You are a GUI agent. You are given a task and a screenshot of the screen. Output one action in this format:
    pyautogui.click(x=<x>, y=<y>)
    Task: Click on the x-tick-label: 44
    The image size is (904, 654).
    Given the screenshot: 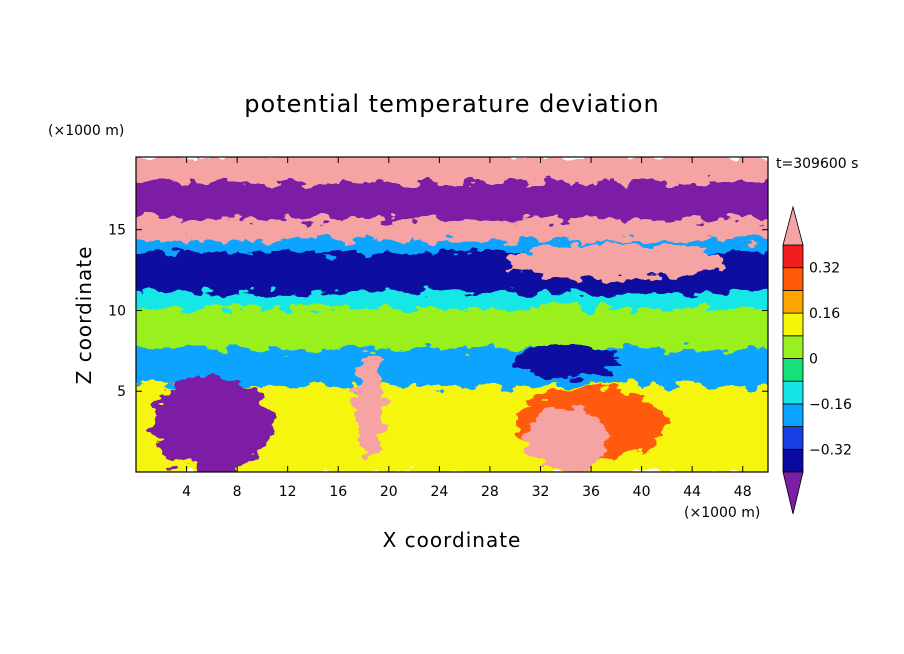 What is the action you would take?
    pyautogui.click(x=692, y=492)
    